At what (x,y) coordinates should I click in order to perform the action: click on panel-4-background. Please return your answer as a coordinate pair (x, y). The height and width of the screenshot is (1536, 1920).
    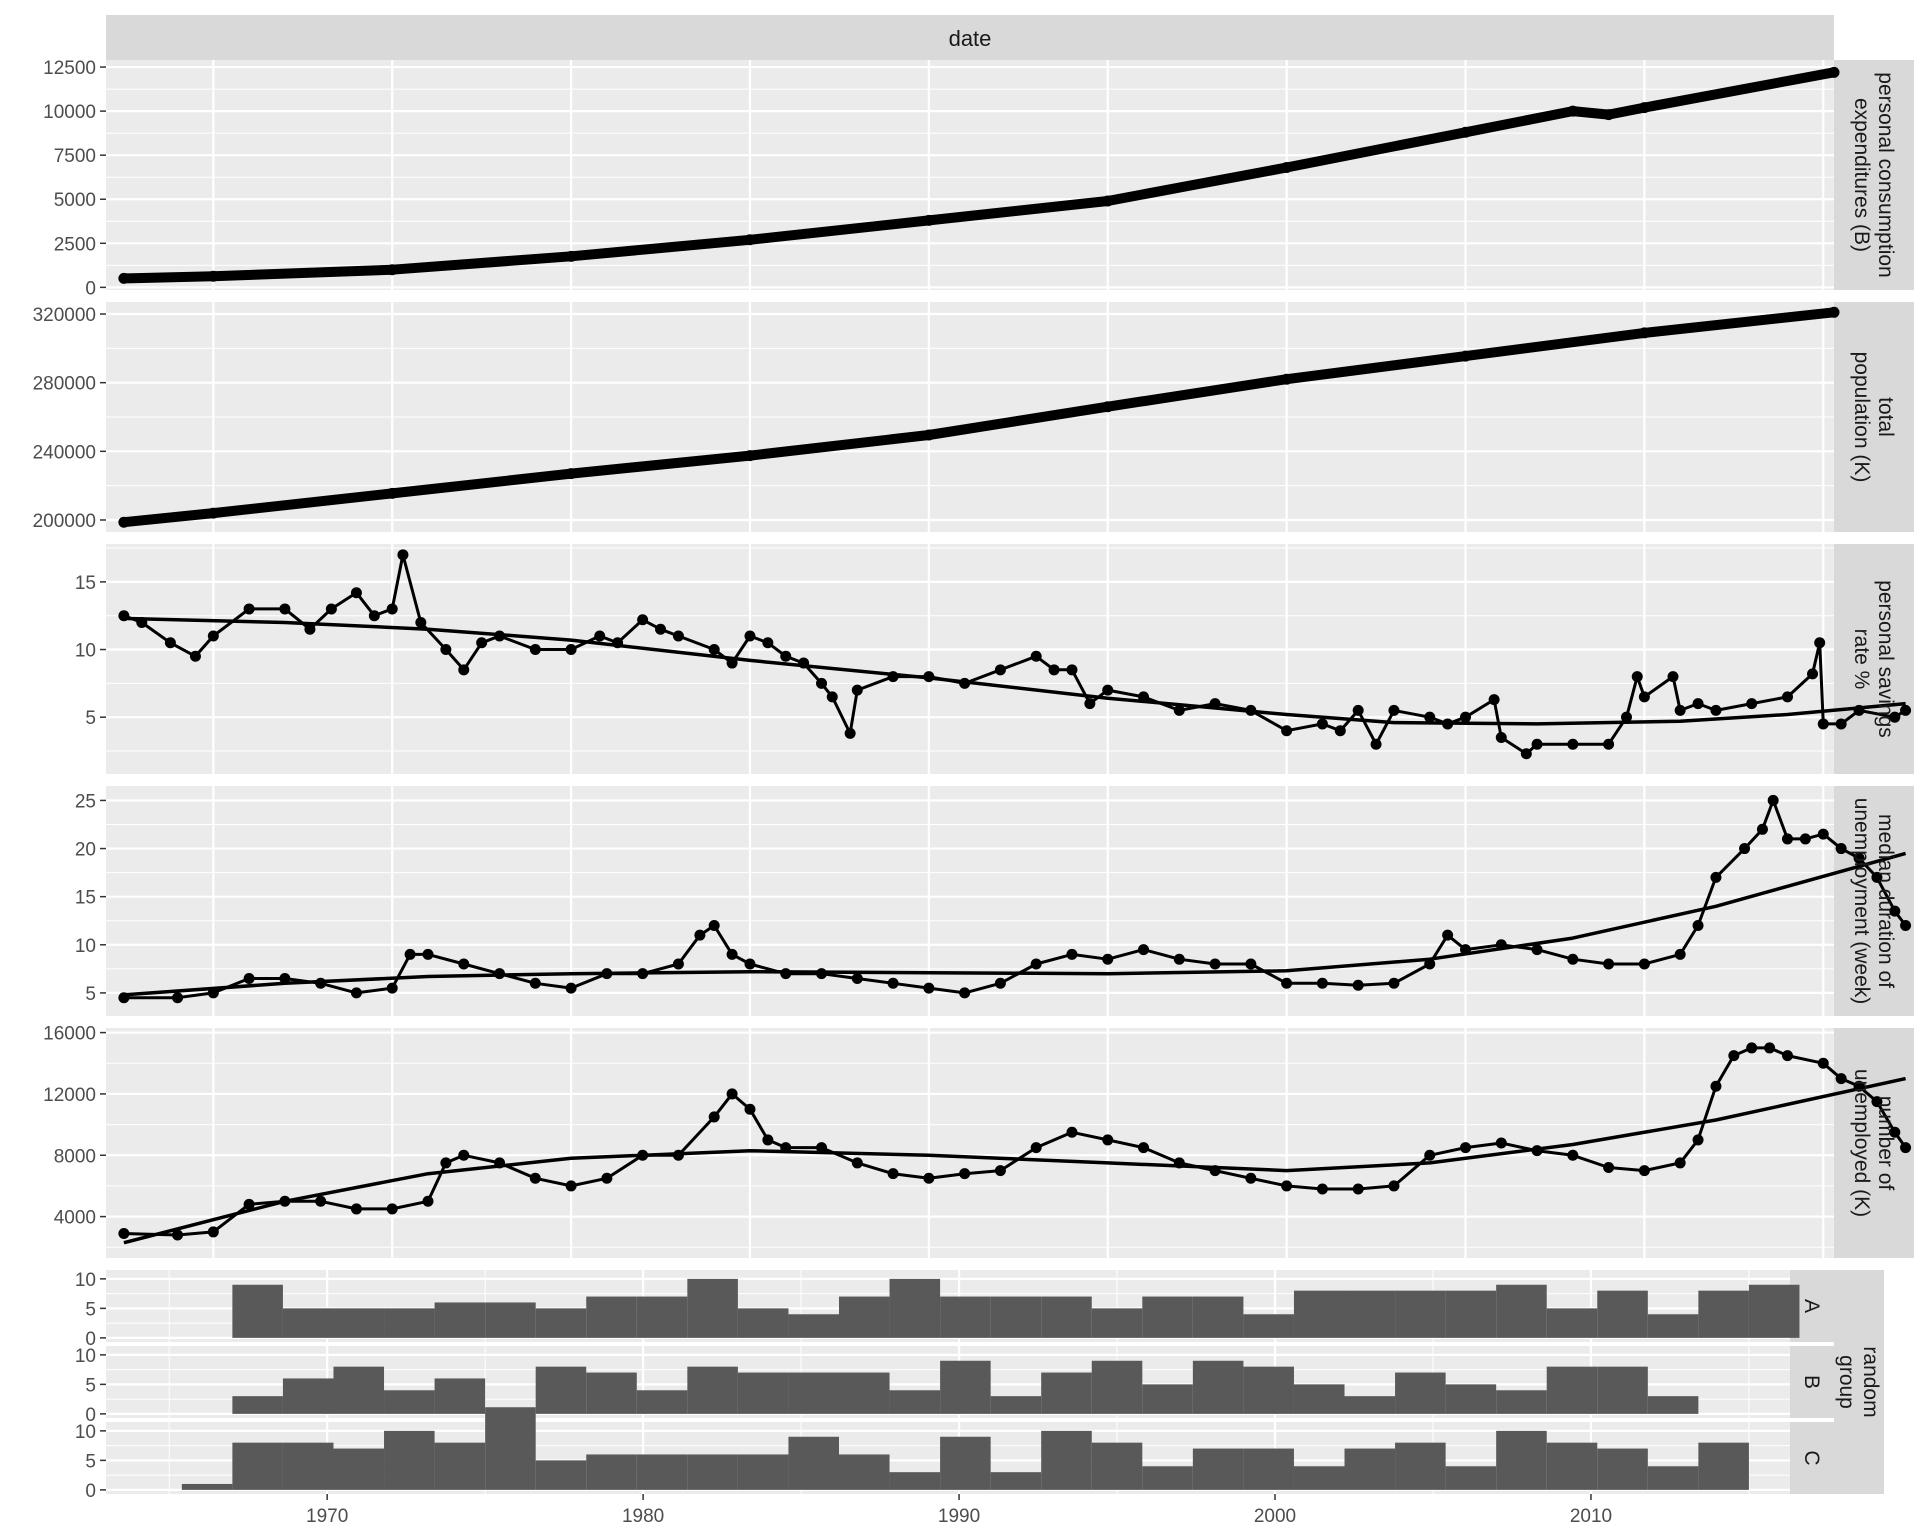
    Looking at the image, I should click on (970, 901).